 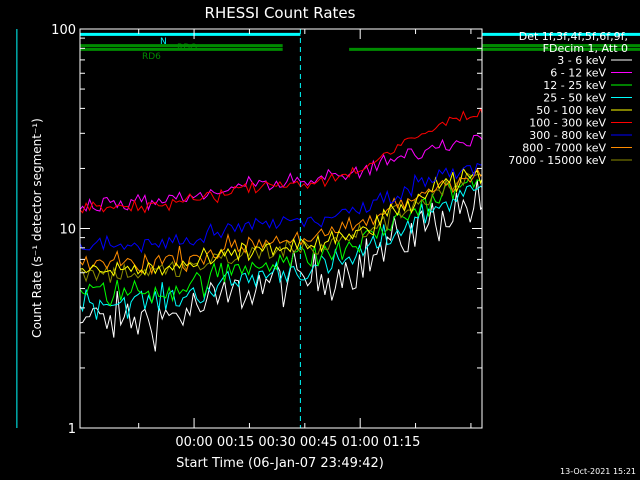 What do you see at coordinates (318, 442) in the screenshot?
I see `x-tick-label: 00:45` at bounding box center [318, 442].